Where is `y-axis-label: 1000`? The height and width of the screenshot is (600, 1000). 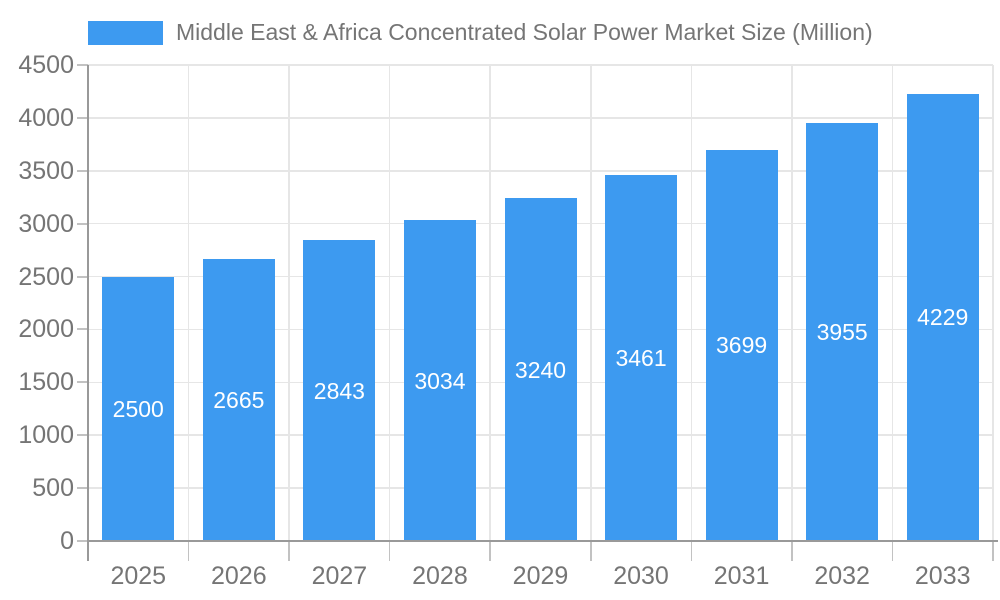
y-axis-label: 1000 is located at coordinates (46, 435).